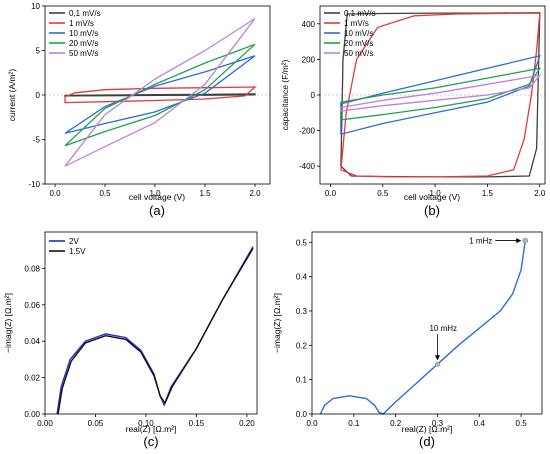  What do you see at coordinates (55, 193) in the screenshot?
I see `panel-a-xtick-label: 0.0` at bounding box center [55, 193].